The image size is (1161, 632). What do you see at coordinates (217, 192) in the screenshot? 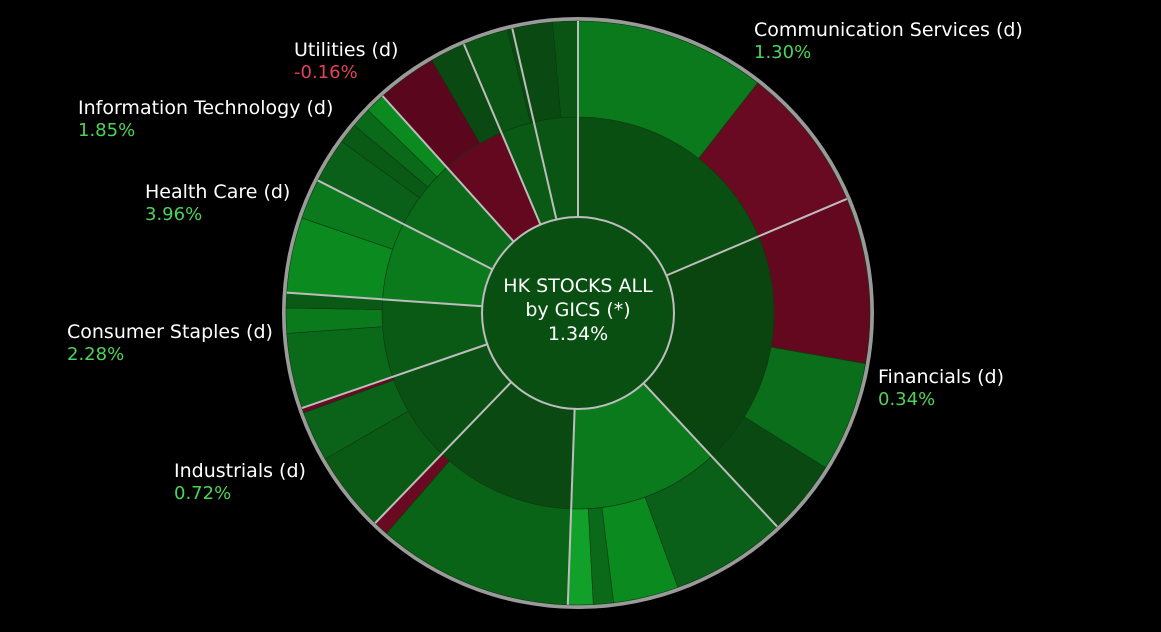
I see `label-name-health-care: Health Care (d)` at bounding box center [217, 192].